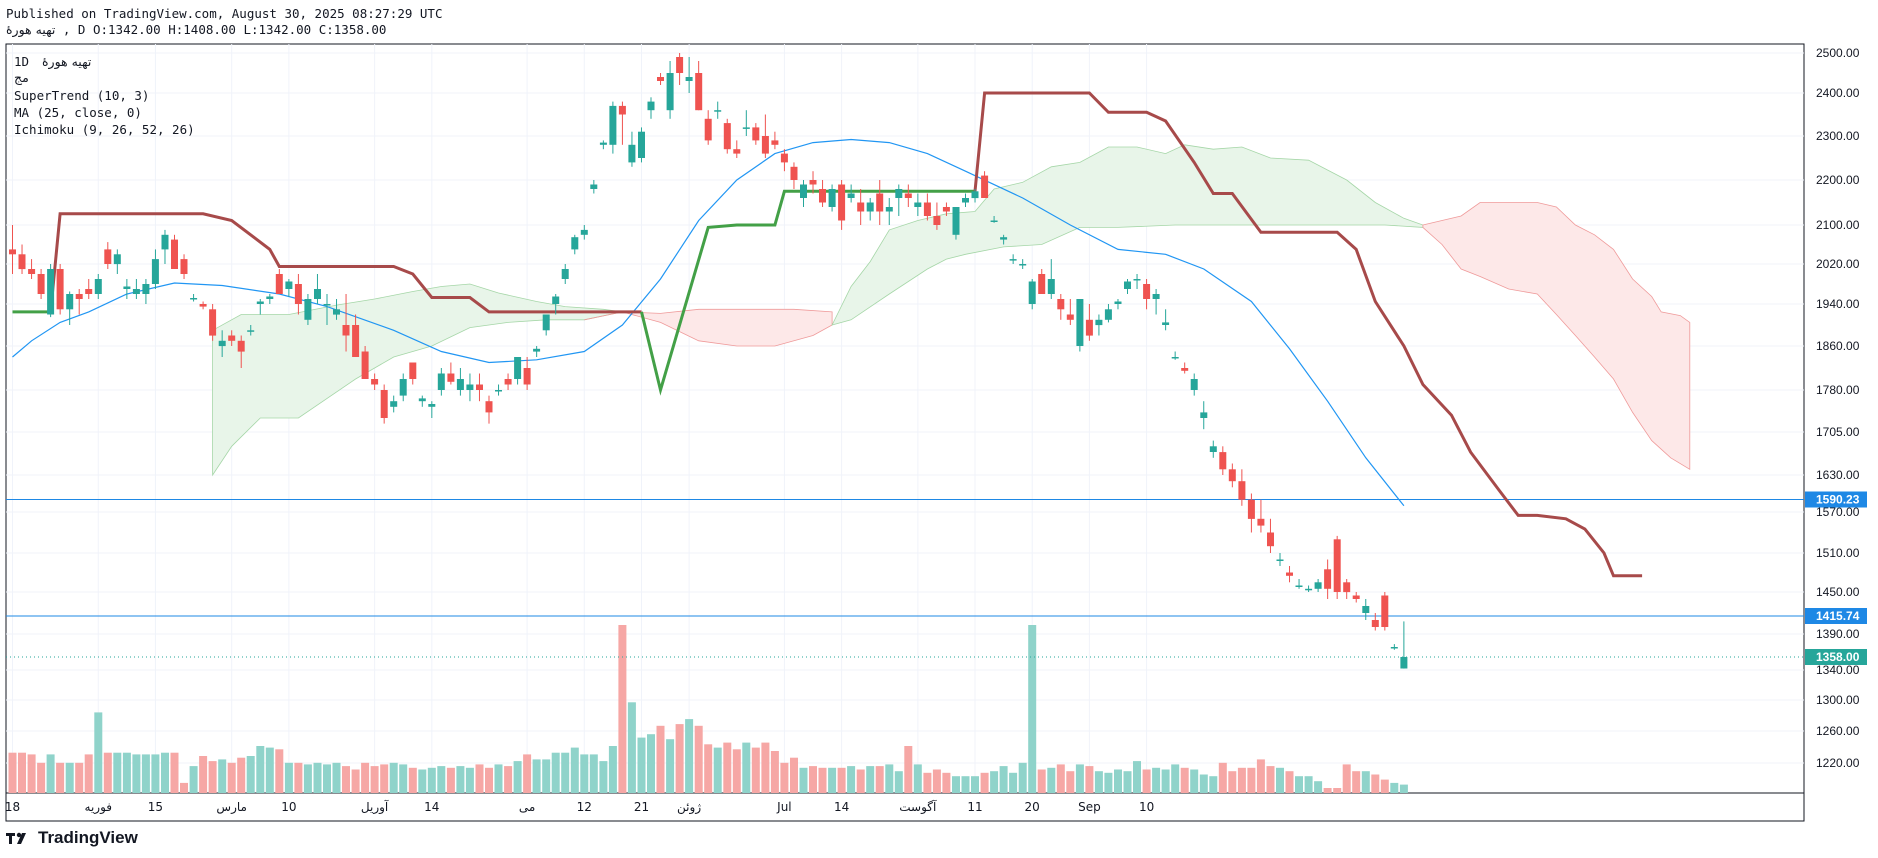 Image resolution: width=1878 pixels, height=858 pixels. I want to click on price-tick-label: 1630.00, so click(1838, 475).